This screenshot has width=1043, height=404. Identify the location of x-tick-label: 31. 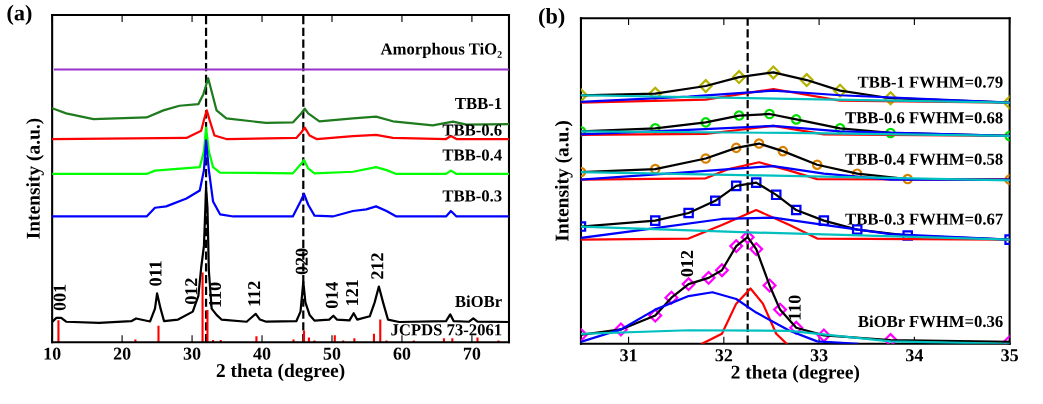
(628, 355).